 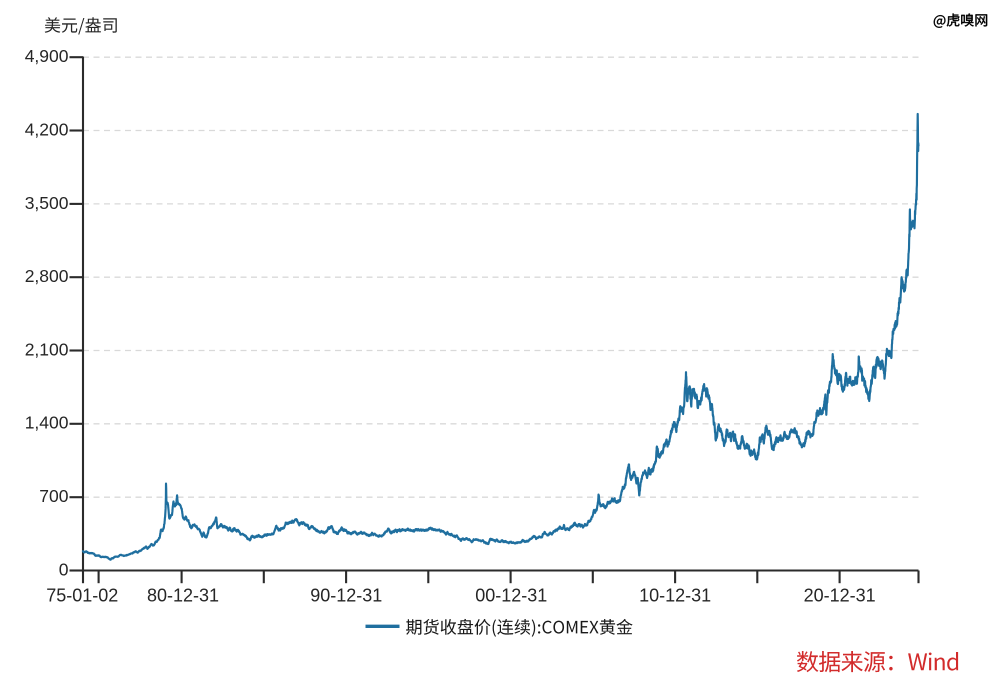 I want to click on svg-text: 0, so click(x=64, y=569).